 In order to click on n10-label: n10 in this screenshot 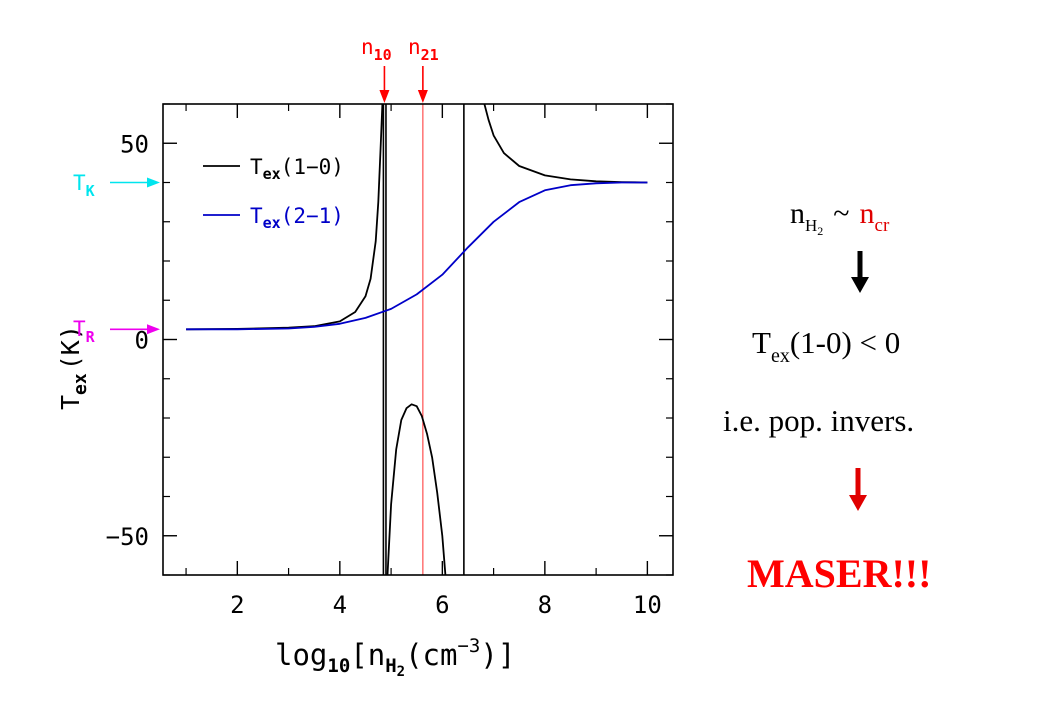, I will do `click(376, 49)`.